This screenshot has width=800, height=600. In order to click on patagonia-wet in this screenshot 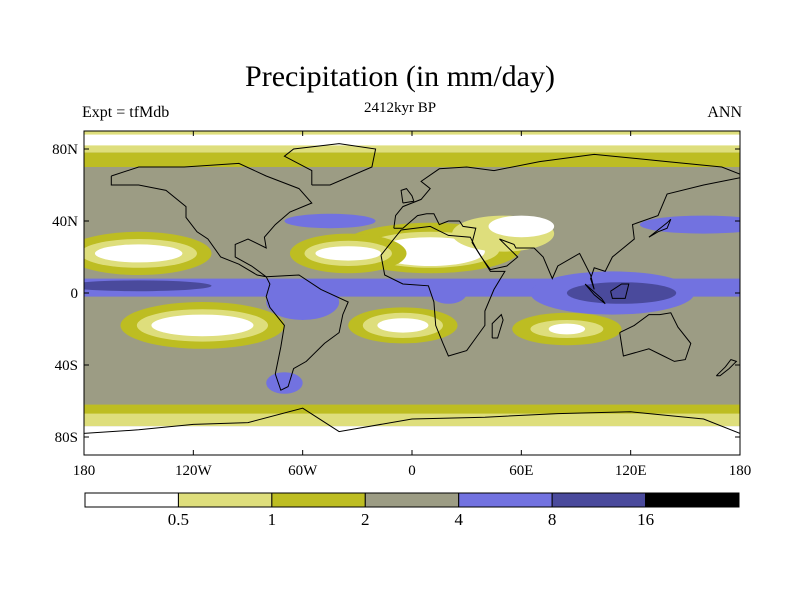, I will do `click(284, 383)`.